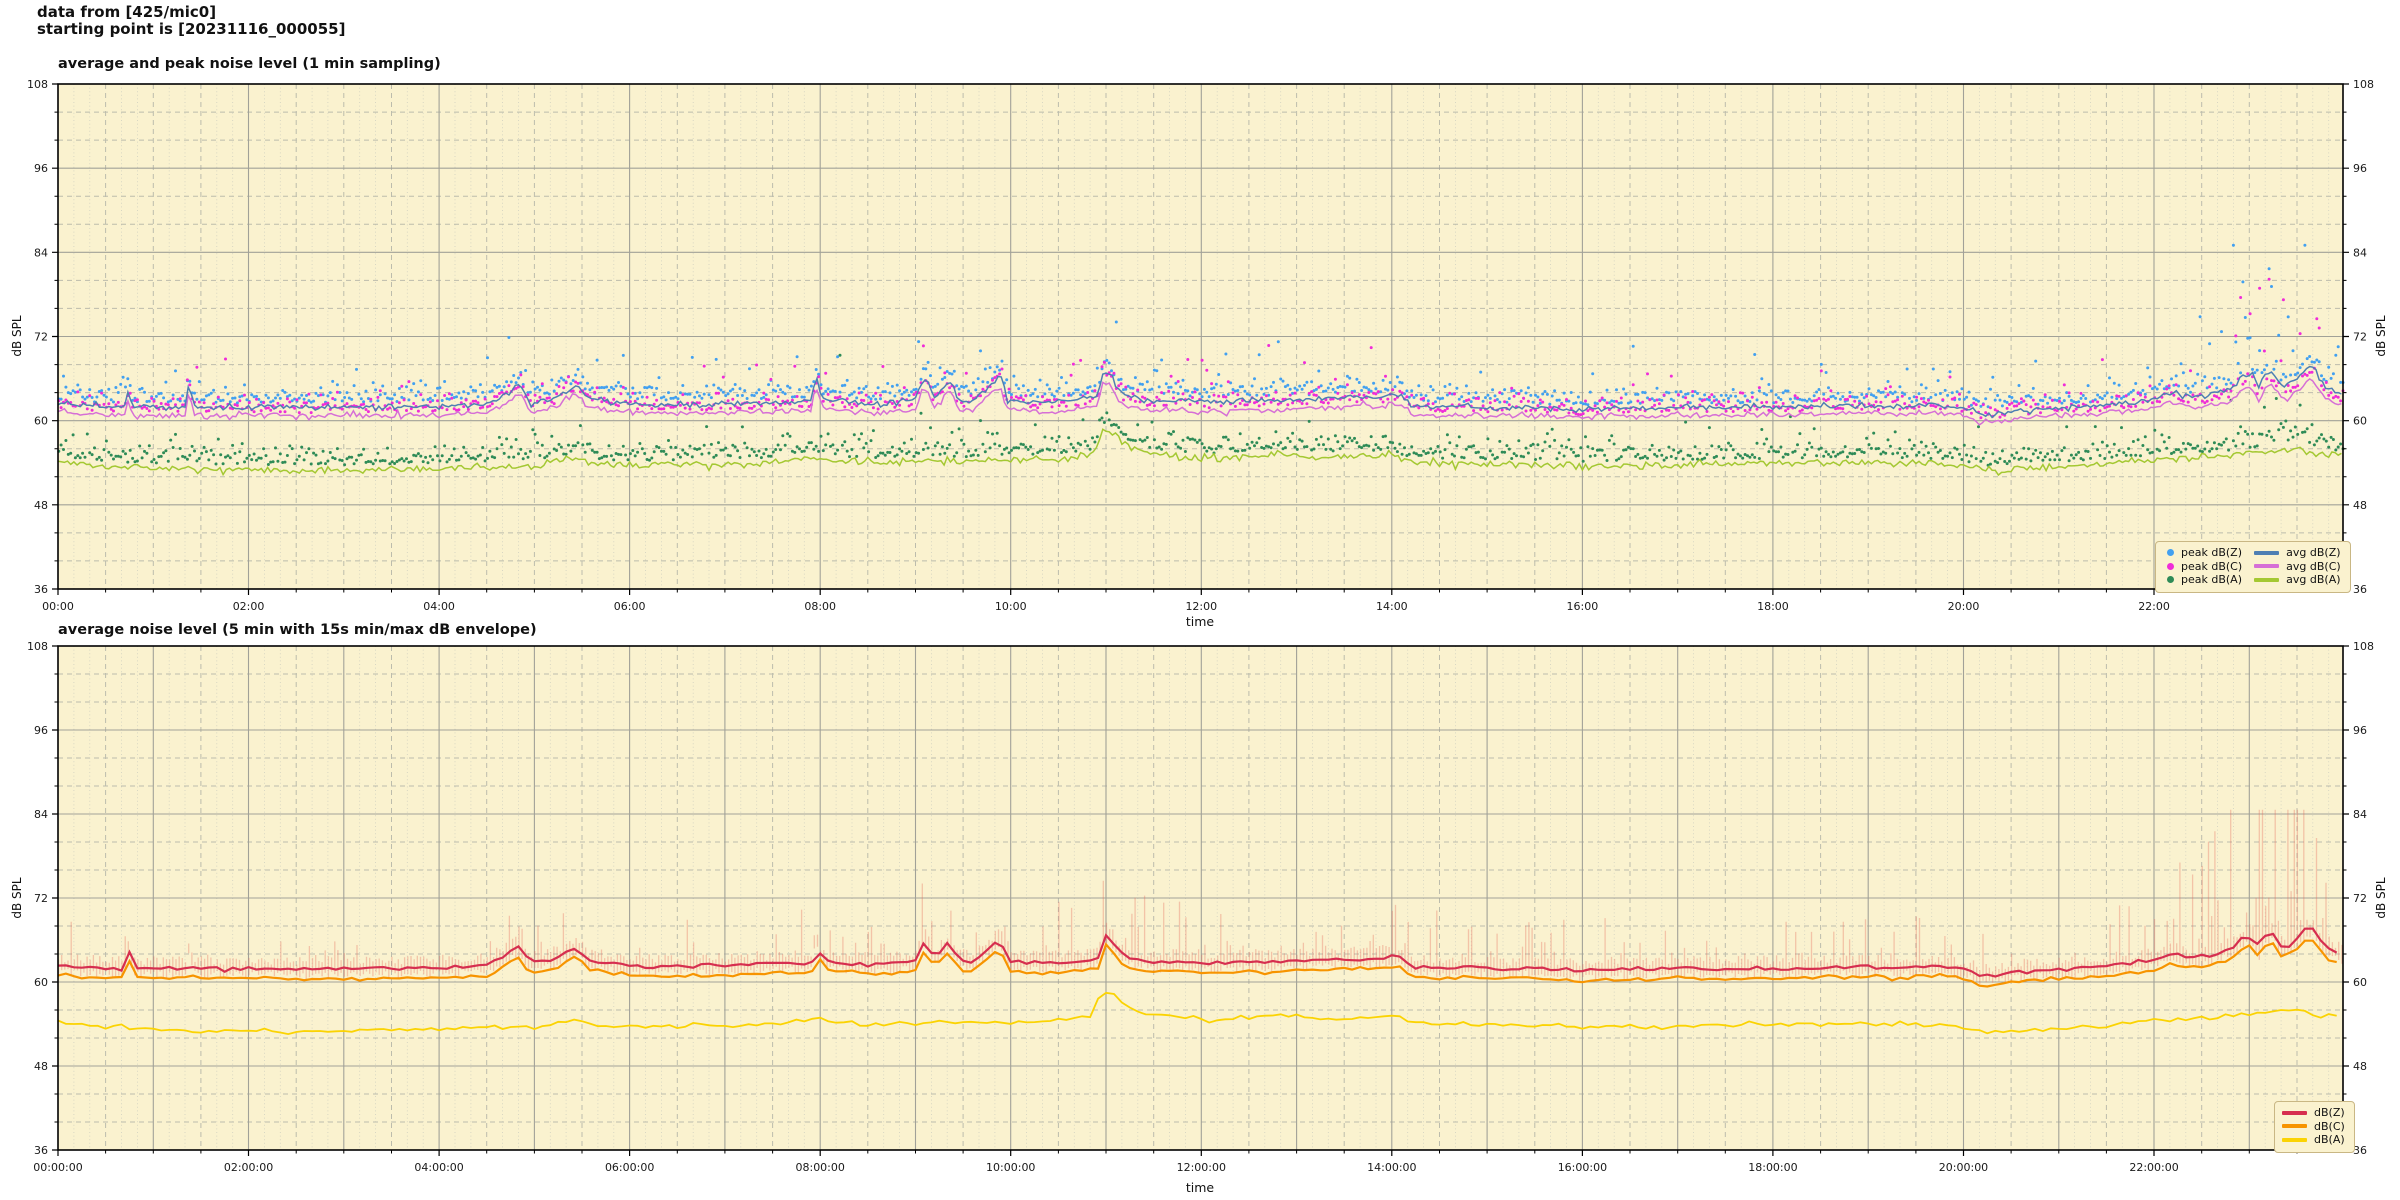 The height and width of the screenshot is (1200, 2400). What do you see at coordinates (820, 606) in the screenshot?
I see `xtick-label: 08:00` at bounding box center [820, 606].